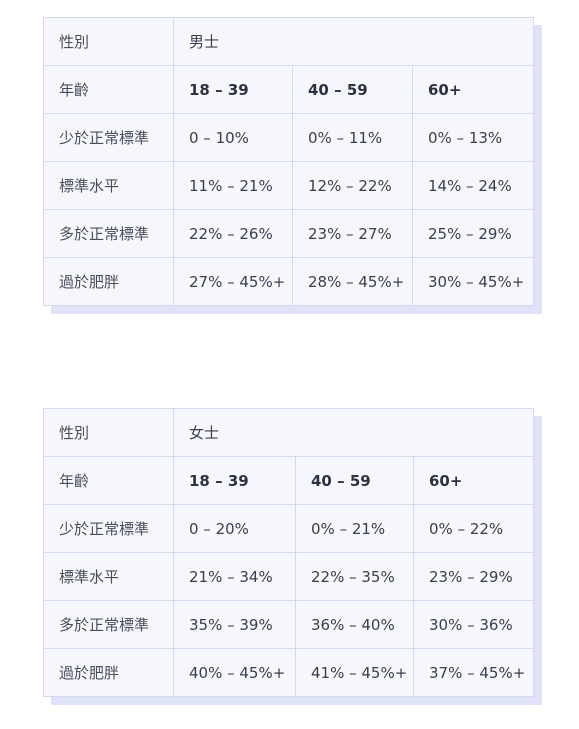 The height and width of the screenshot is (729, 579). Describe the element at coordinates (473, 528) in the screenshot. I see `table-cell: 0% – 22%` at that location.